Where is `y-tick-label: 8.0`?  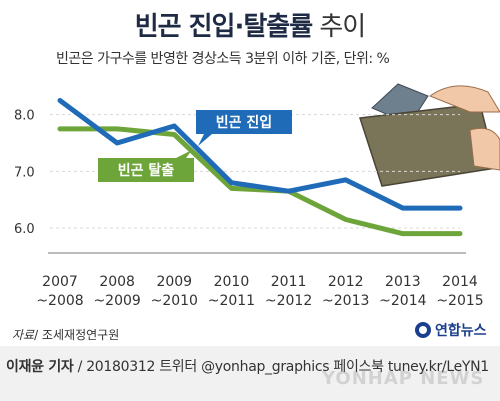
y-tick-label: 8.0 is located at coordinates (24, 116).